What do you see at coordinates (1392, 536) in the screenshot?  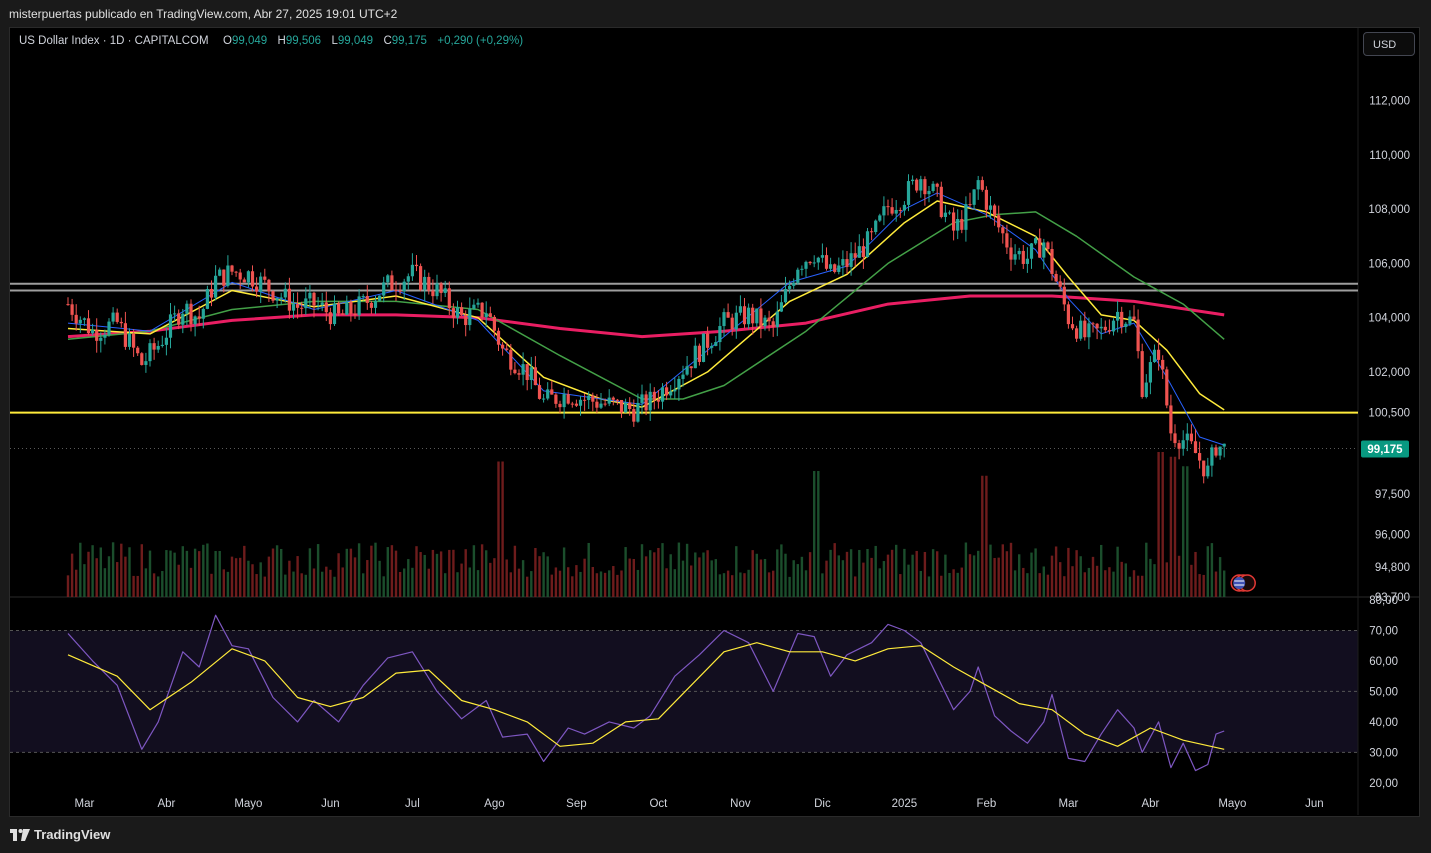 I see `price-tick-label: 96,000` at bounding box center [1392, 536].